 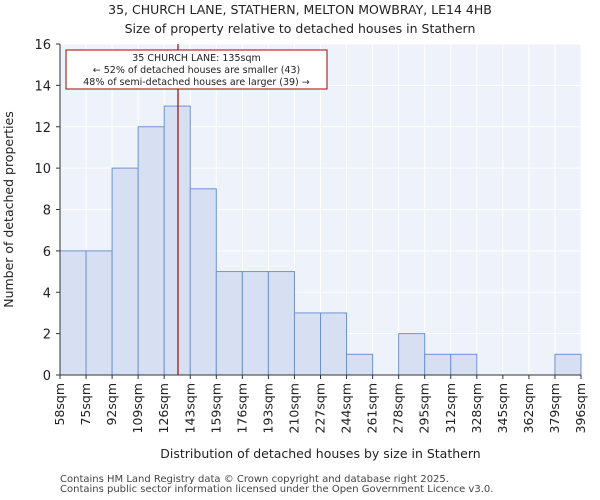 I want to click on y-tick-label: 14, so click(x=42, y=86).